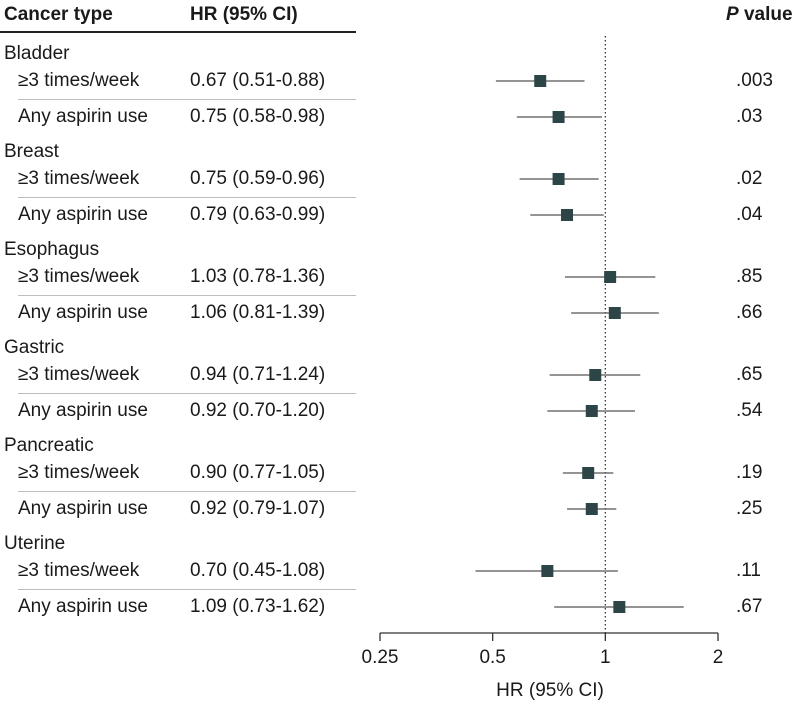 The width and height of the screenshot is (812, 704). I want to click on header-rule, so click(178, 32).